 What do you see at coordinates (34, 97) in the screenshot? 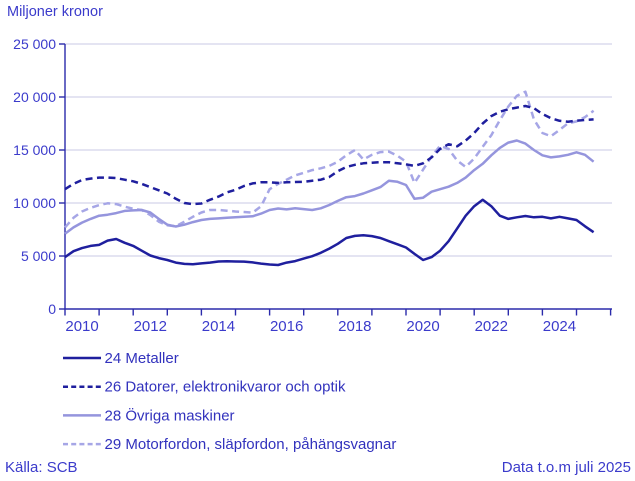
I see `y-tick-label: 20 000` at bounding box center [34, 97].